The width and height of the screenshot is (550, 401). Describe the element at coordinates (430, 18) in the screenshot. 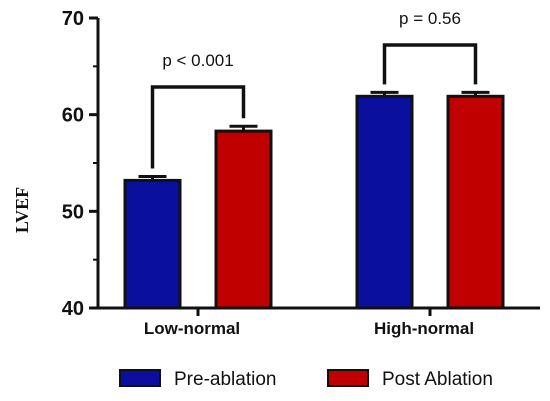

I see `p-value-label: p = 0.56` at that location.